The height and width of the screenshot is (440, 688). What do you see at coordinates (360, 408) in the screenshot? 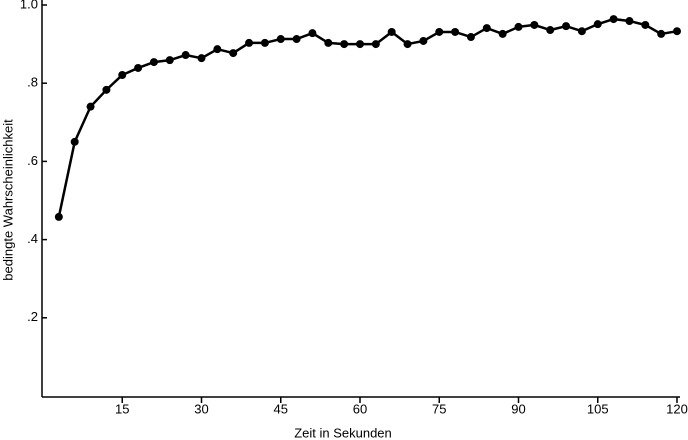
I see `x-tick-label: 60` at bounding box center [360, 408].